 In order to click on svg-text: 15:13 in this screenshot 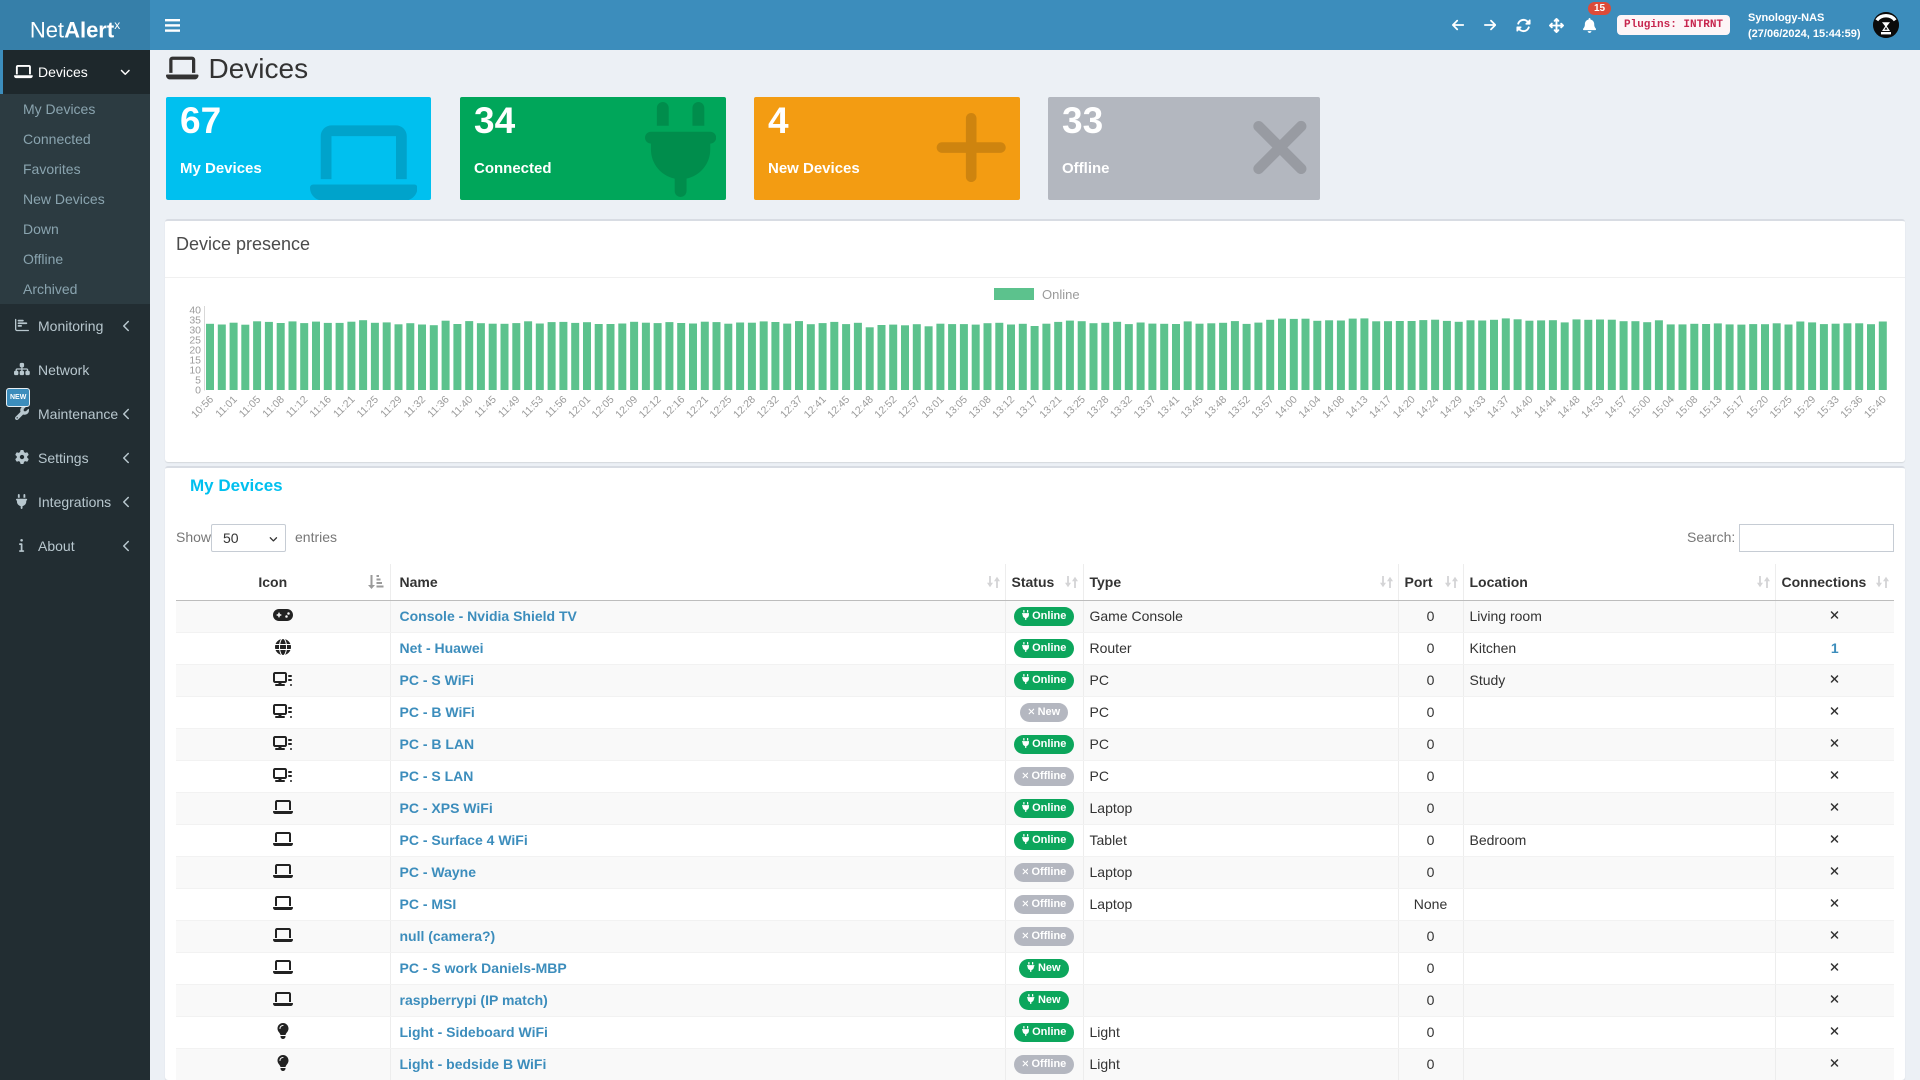, I will do `click(1710, 407)`.